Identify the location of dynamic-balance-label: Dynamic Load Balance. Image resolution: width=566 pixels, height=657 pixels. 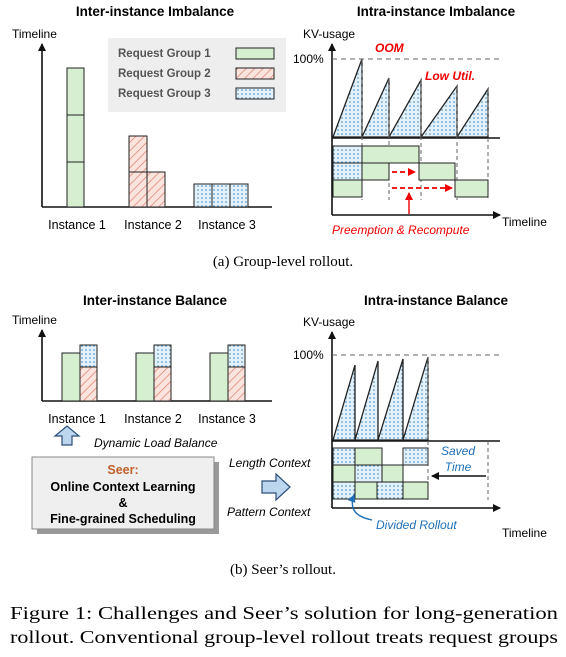
(156, 443).